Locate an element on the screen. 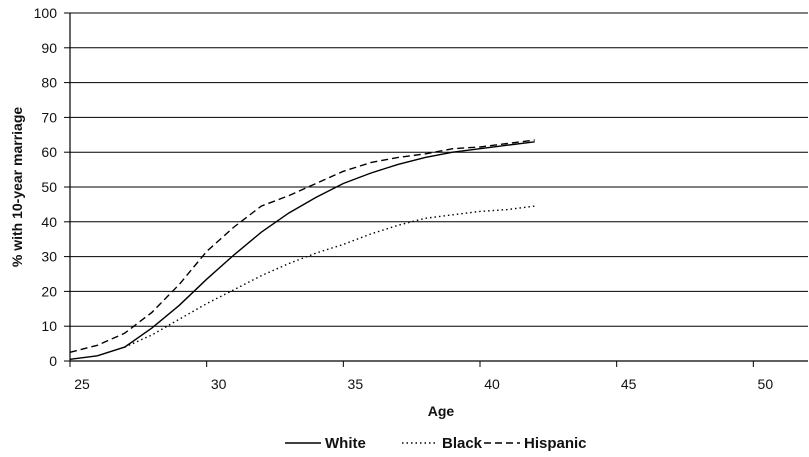  y-tick-label-10: 10 is located at coordinates (49, 326).